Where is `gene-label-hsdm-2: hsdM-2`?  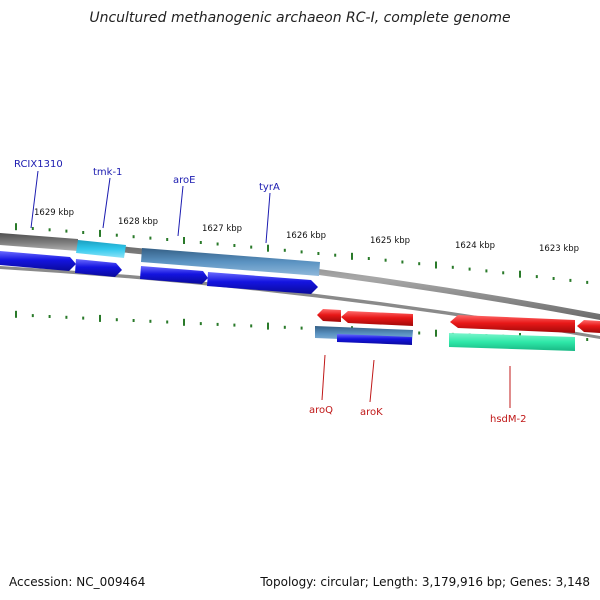
gene-label-hsdm-2: hsdM-2 is located at coordinates (508, 419).